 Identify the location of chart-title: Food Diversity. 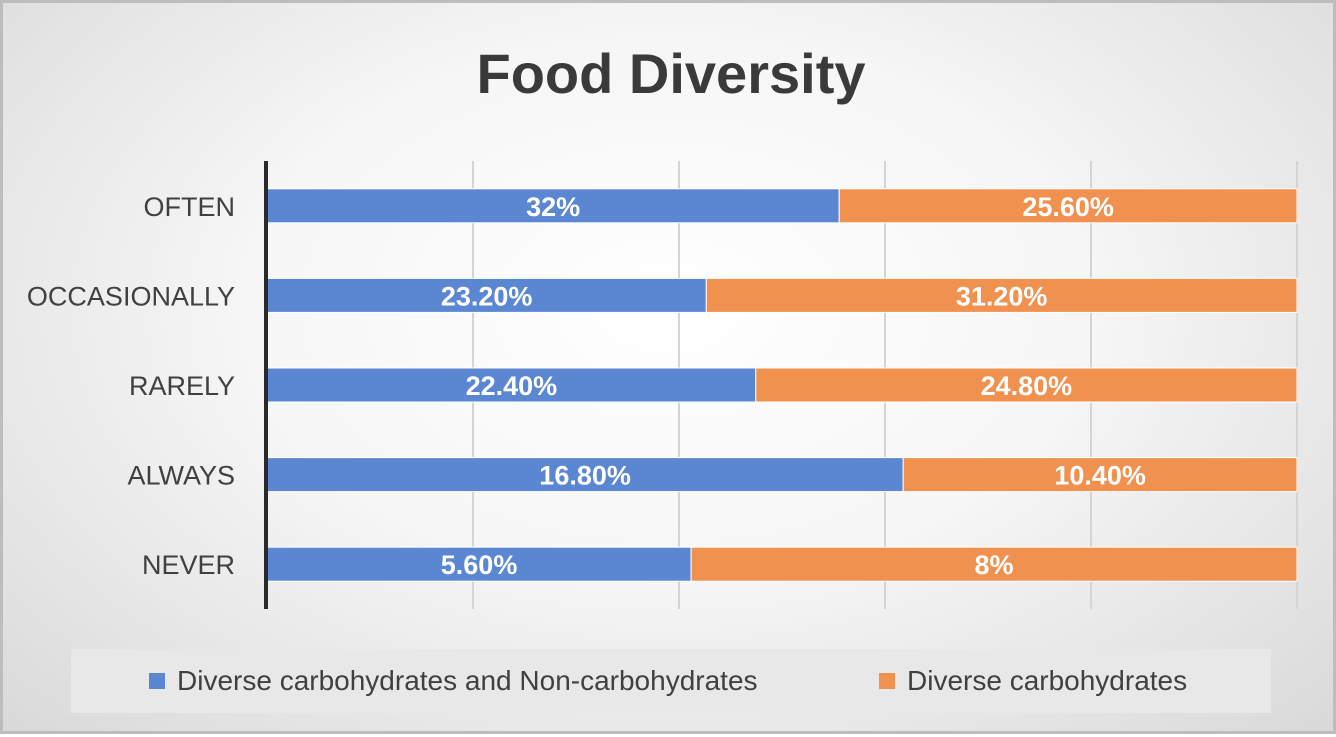
(671, 73).